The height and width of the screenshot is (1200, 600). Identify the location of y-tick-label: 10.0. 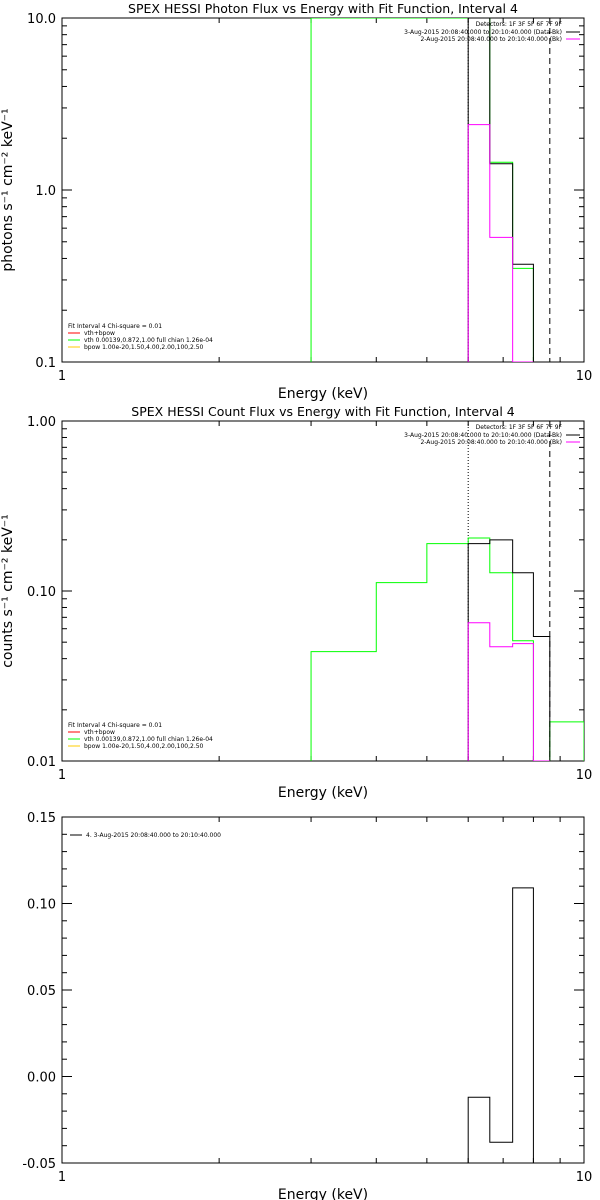
(41, 19).